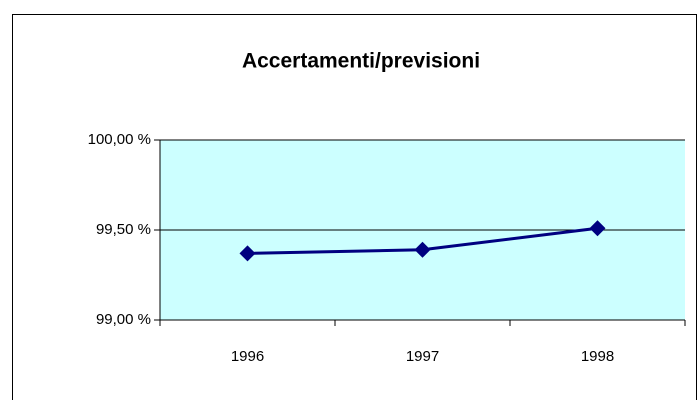  What do you see at coordinates (422, 356) in the screenshot?
I see `x-tick-label: 1997` at bounding box center [422, 356].